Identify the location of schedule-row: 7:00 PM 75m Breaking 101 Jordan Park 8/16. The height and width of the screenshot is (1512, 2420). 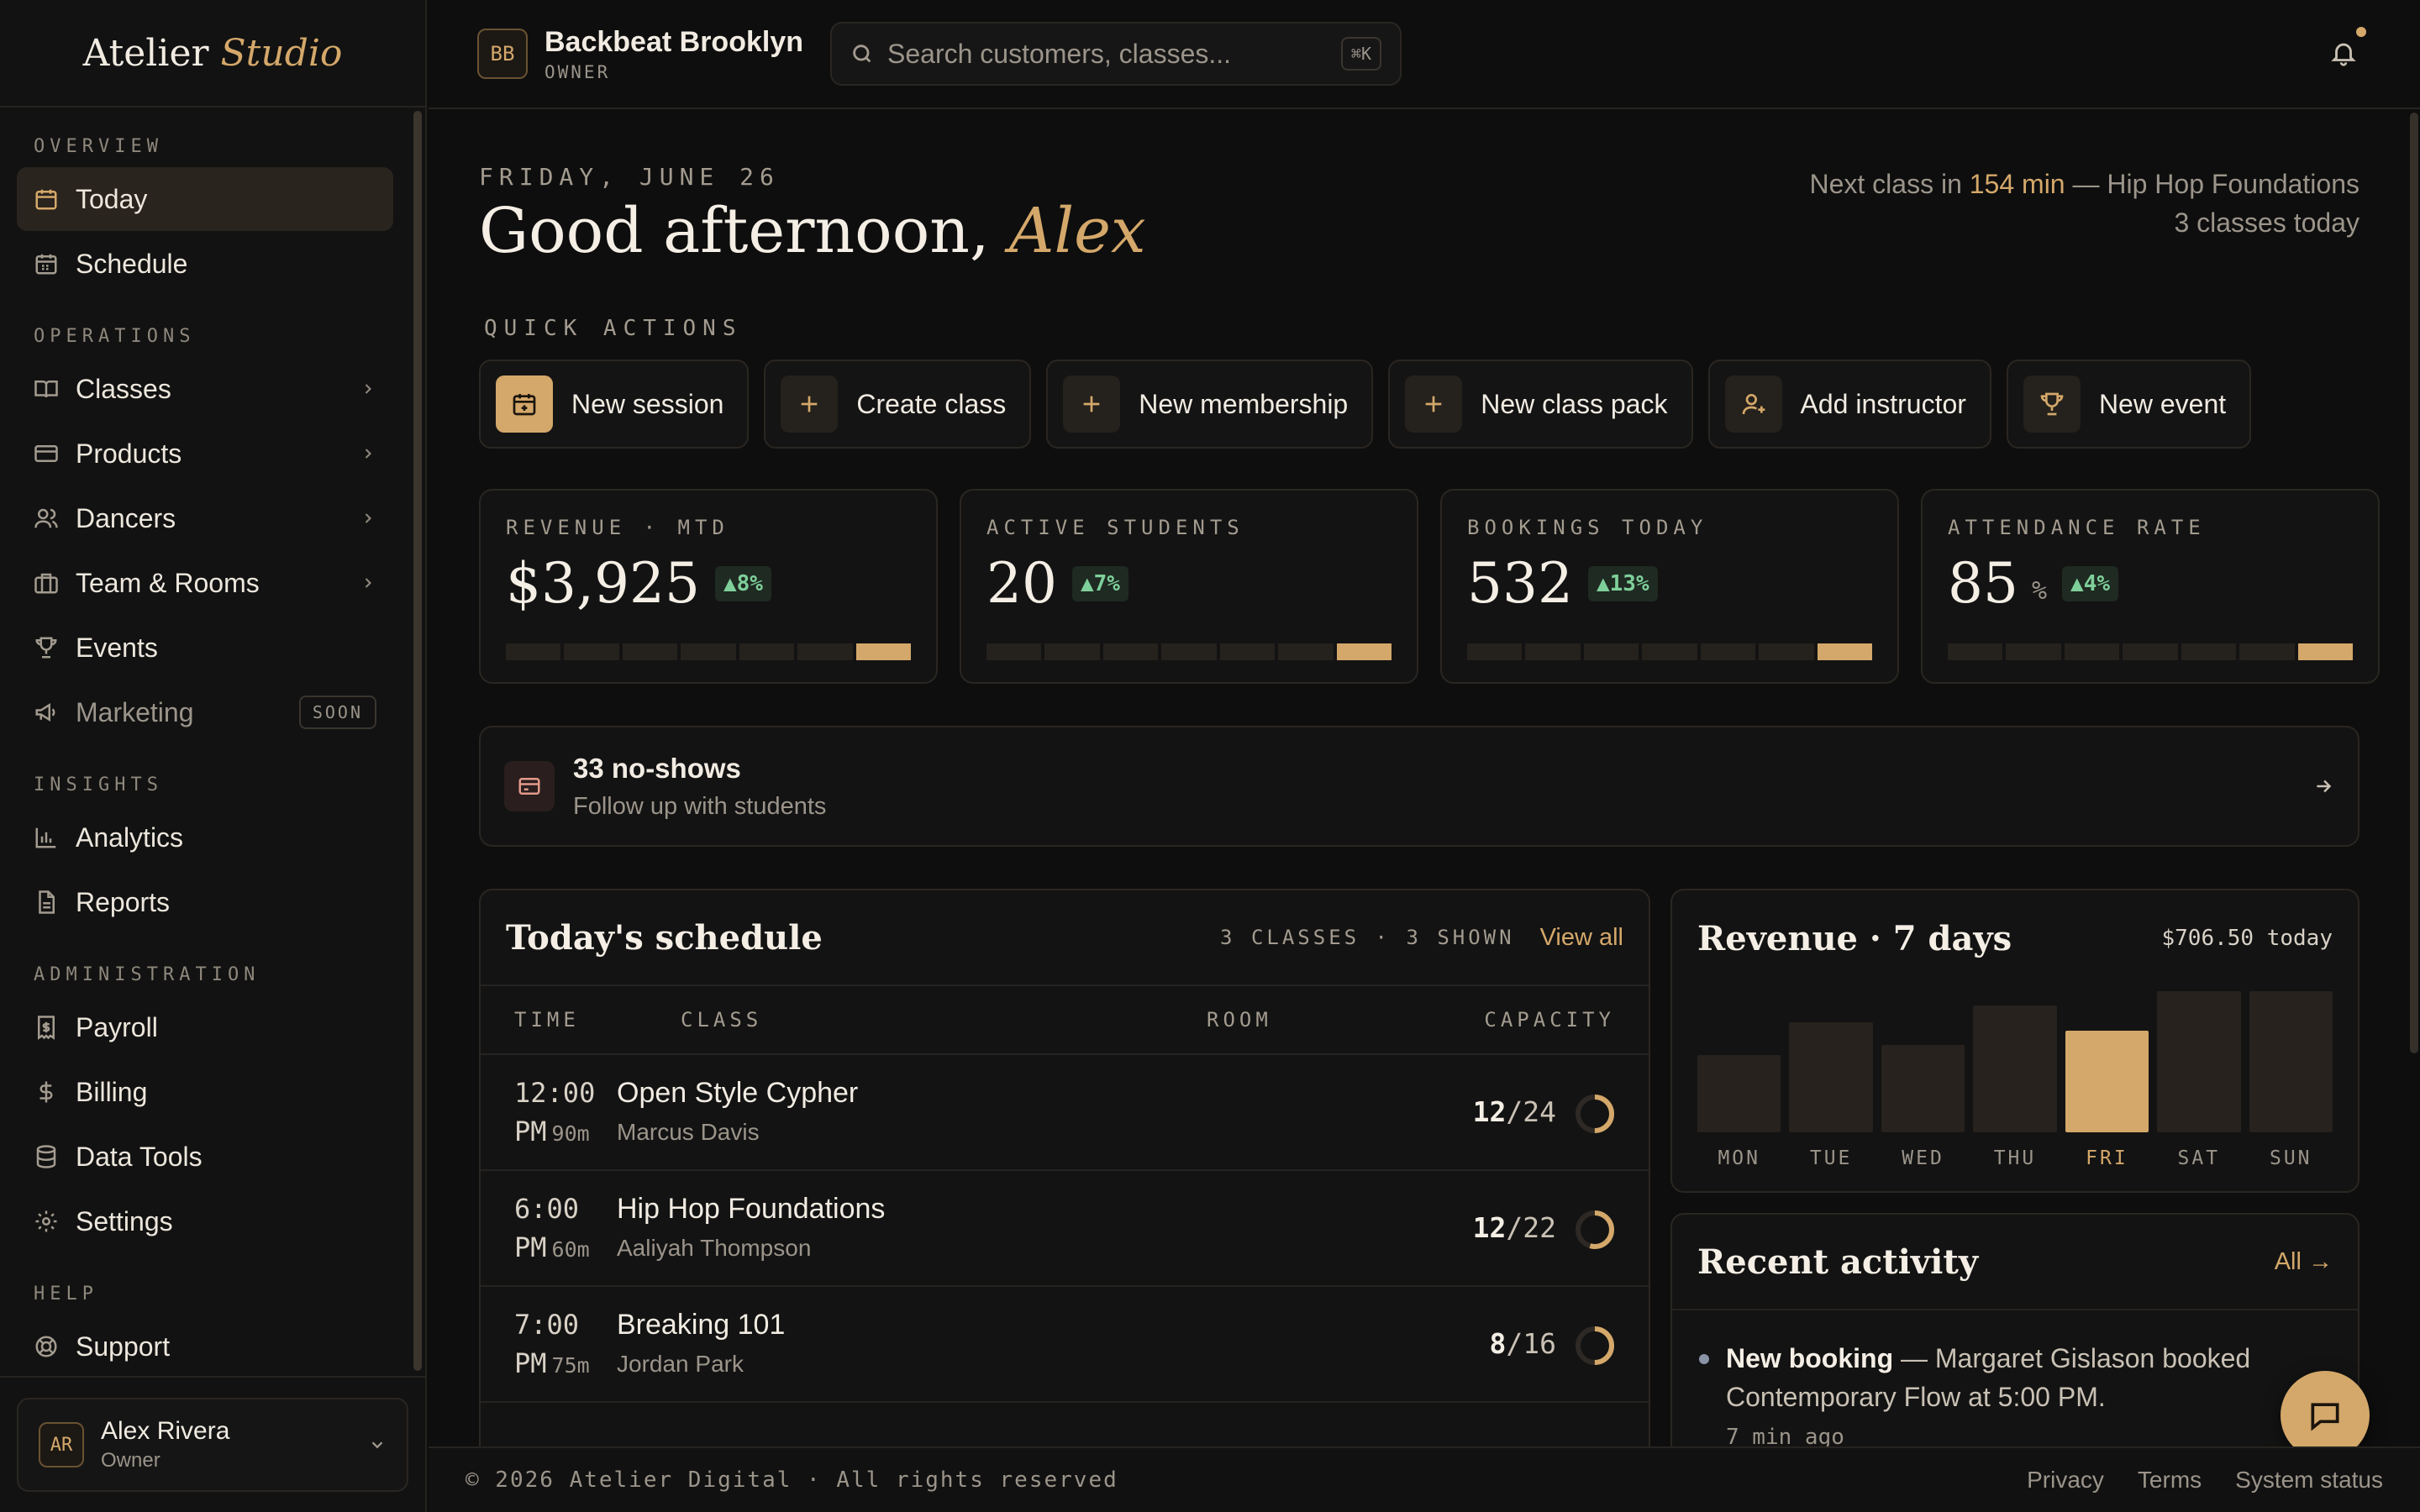
(1065, 1345).